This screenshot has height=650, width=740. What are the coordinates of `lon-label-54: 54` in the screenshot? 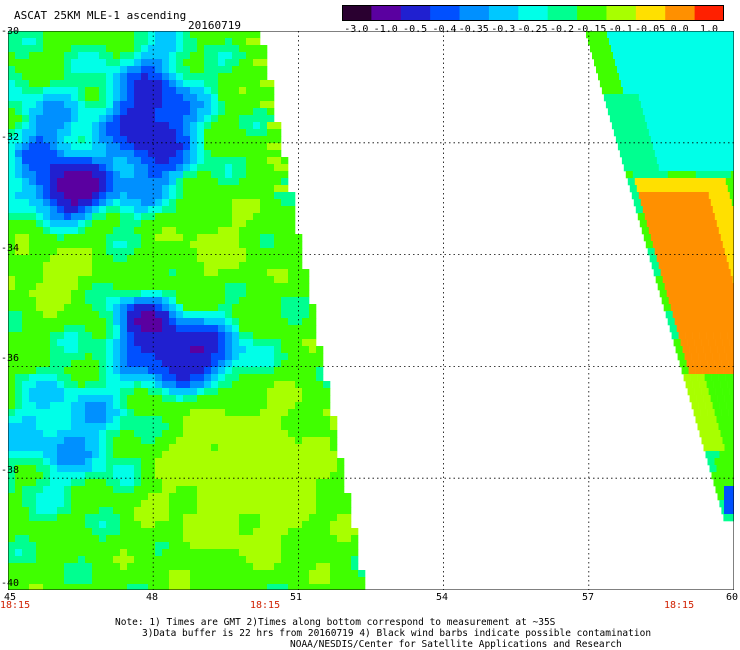 It's located at (442, 597).